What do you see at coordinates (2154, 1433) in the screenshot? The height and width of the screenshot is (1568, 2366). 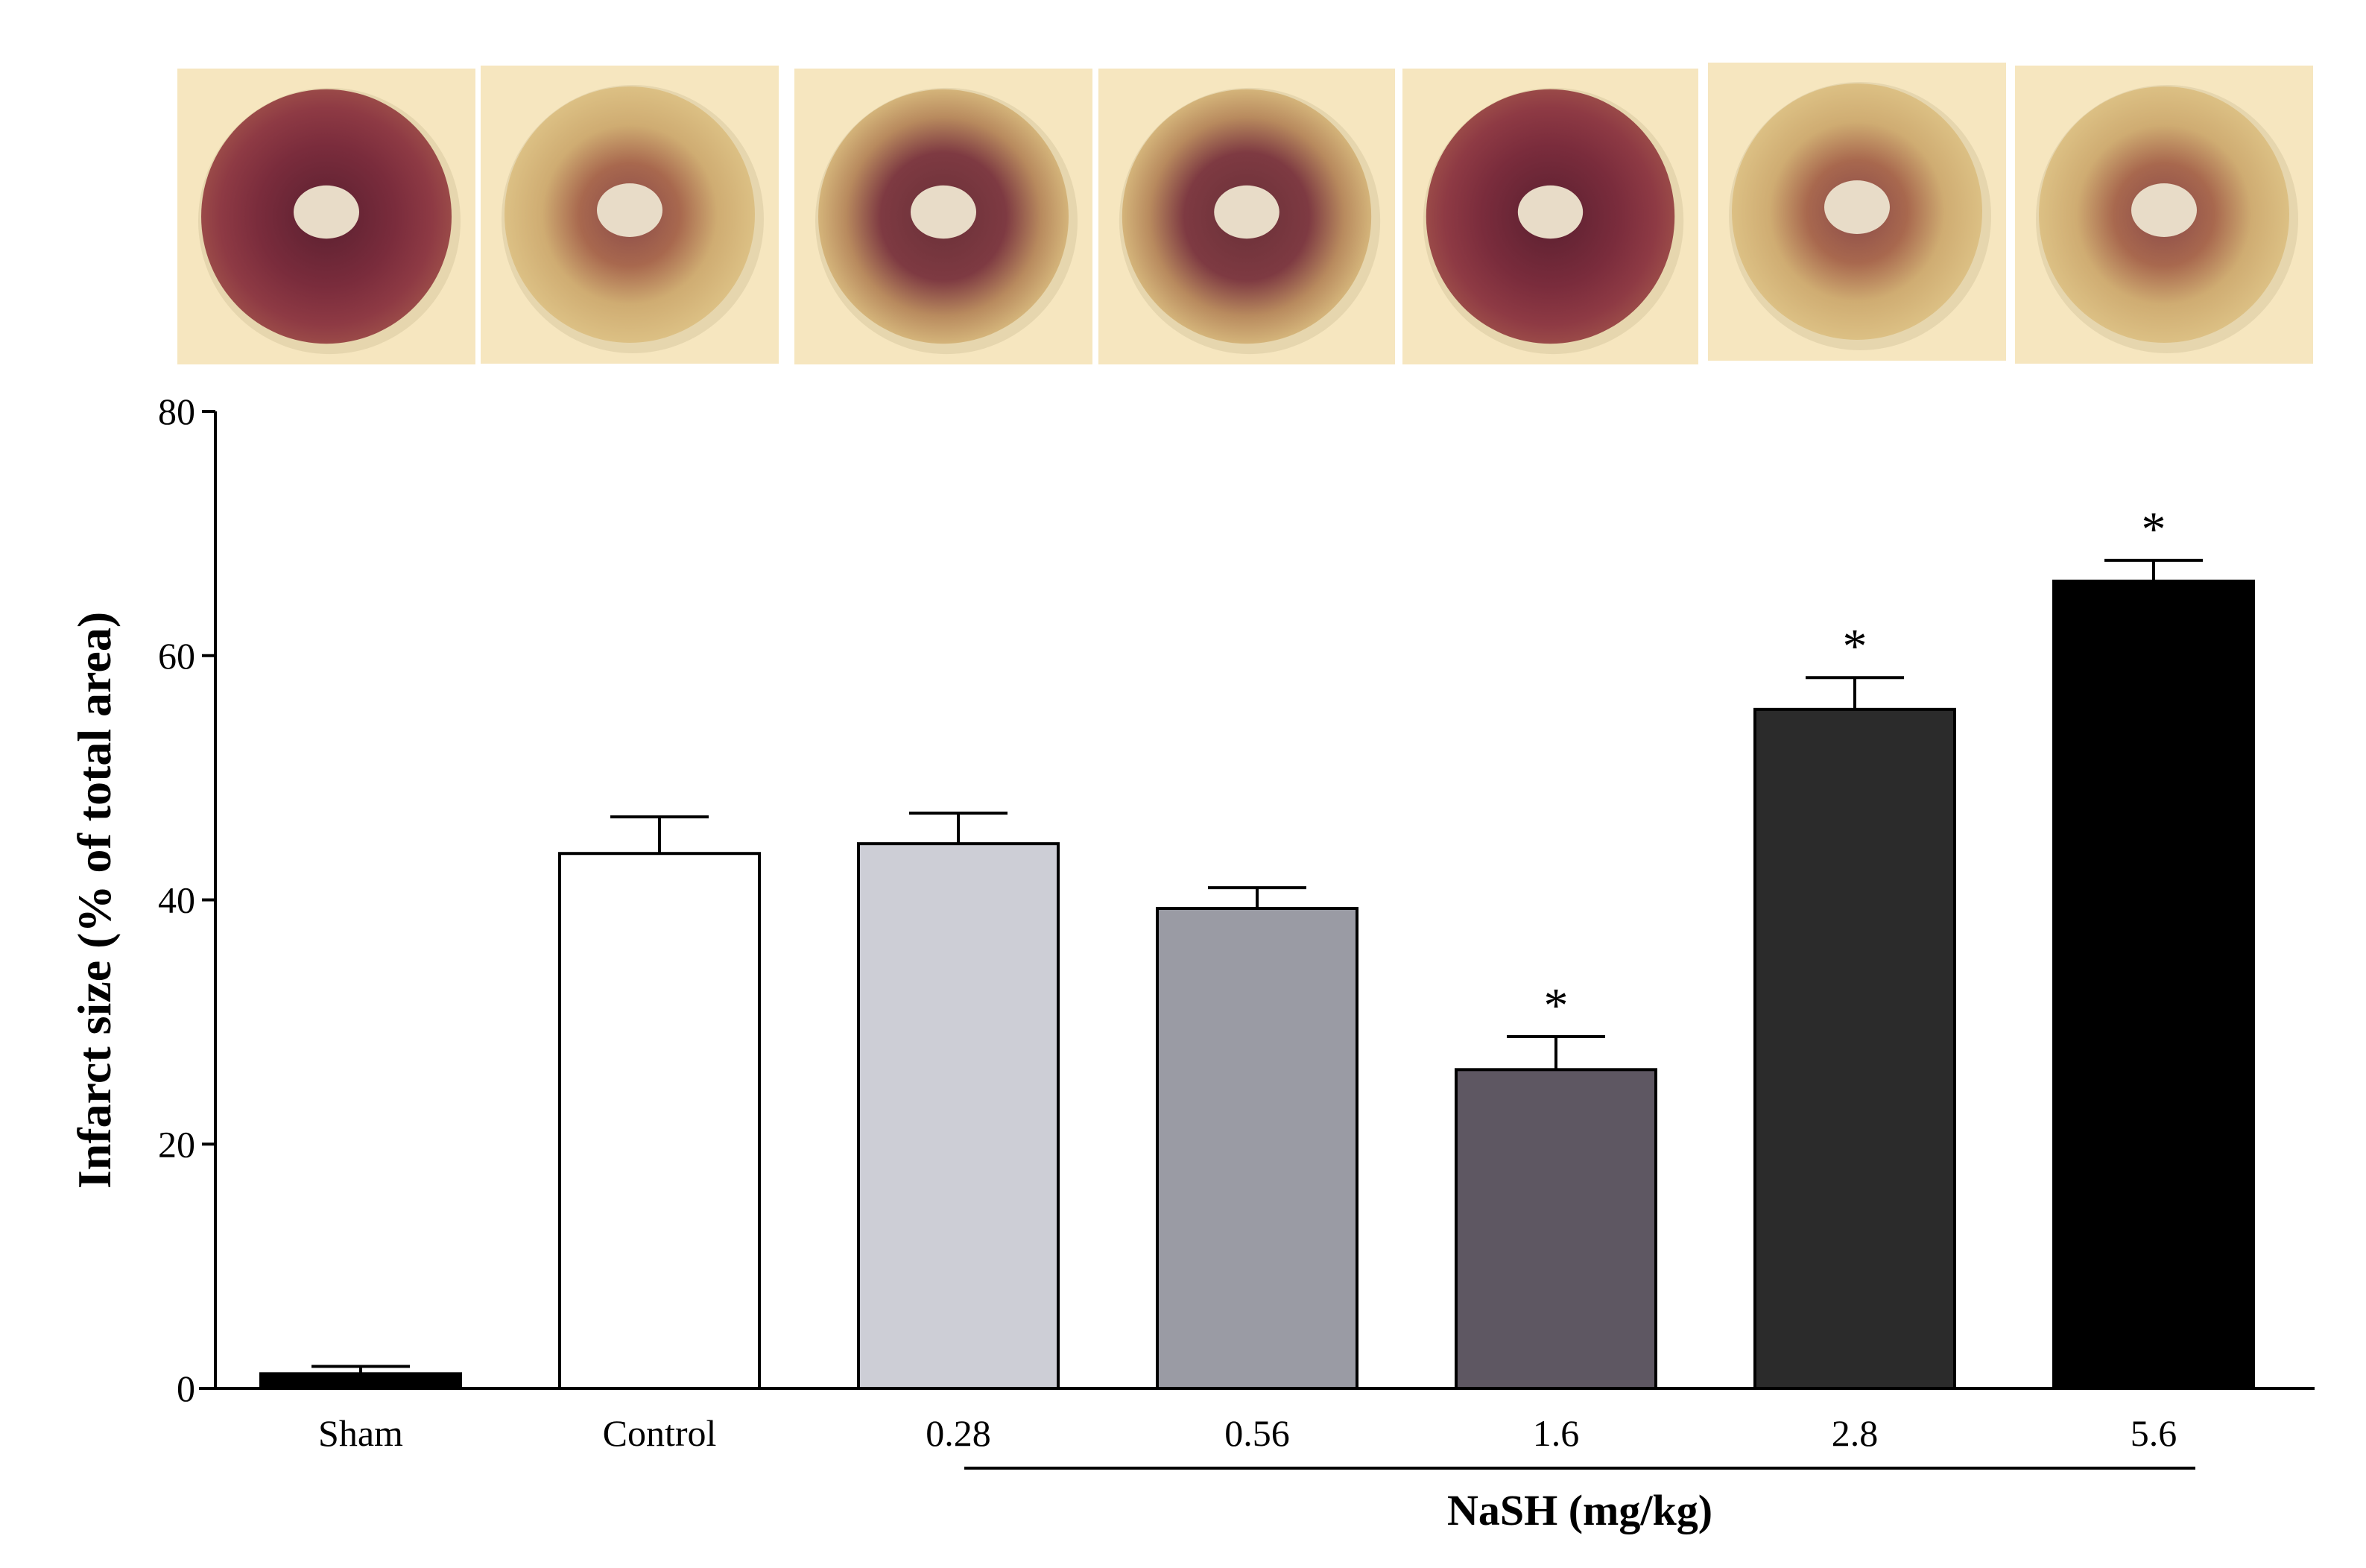 I see `x-tick-label: 5.6` at bounding box center [2154, 1433].